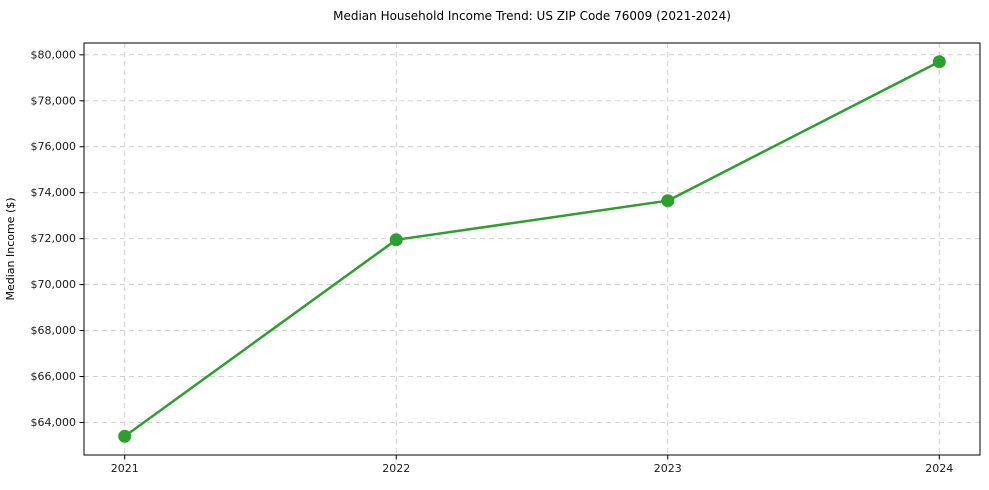 The height and width of the screenshot is (490, 989). What do you see at coordinates (54, 330) in the screenshot?
I see `y-tick-label: $68,000` at bounding box center [54, 330].